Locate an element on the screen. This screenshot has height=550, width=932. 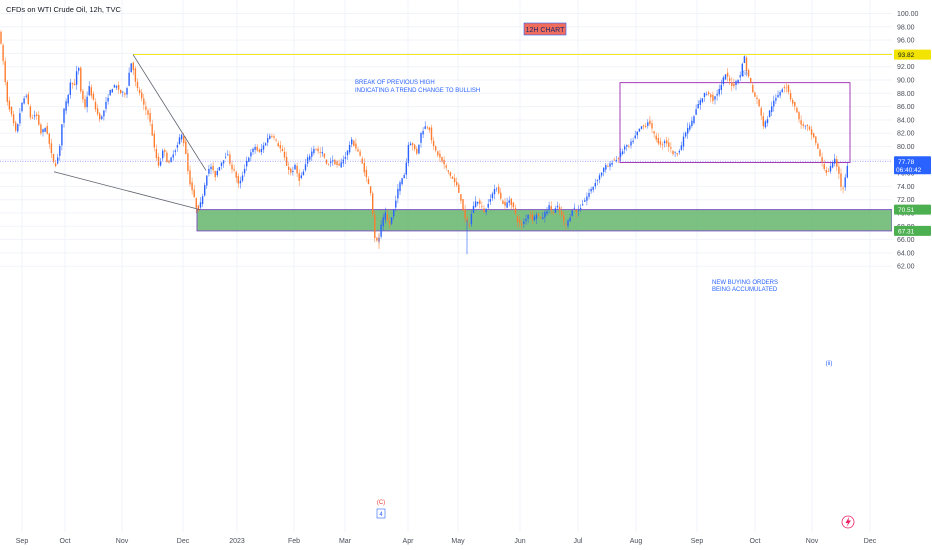
time-tick-label: Mar is located at coordinates (345, 541).